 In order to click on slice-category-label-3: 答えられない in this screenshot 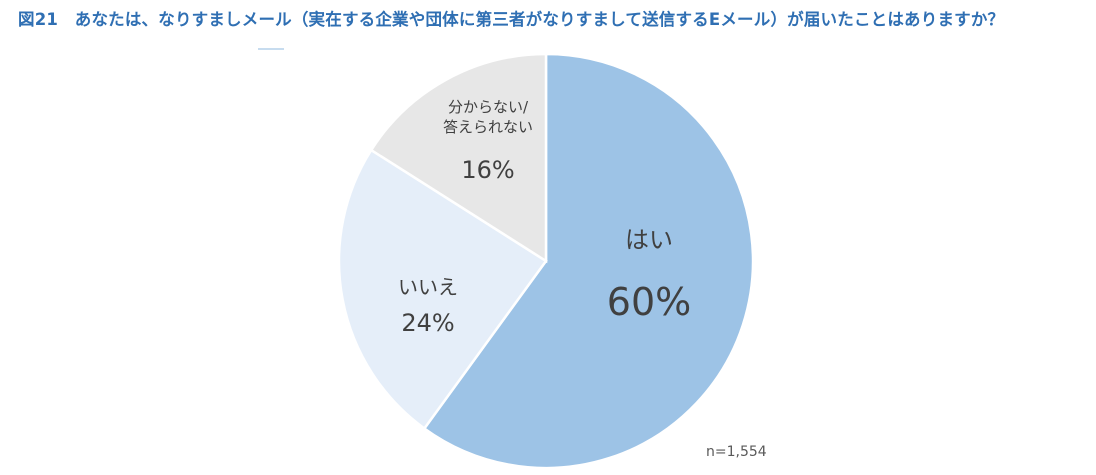, I will do `click(488, 127)`.